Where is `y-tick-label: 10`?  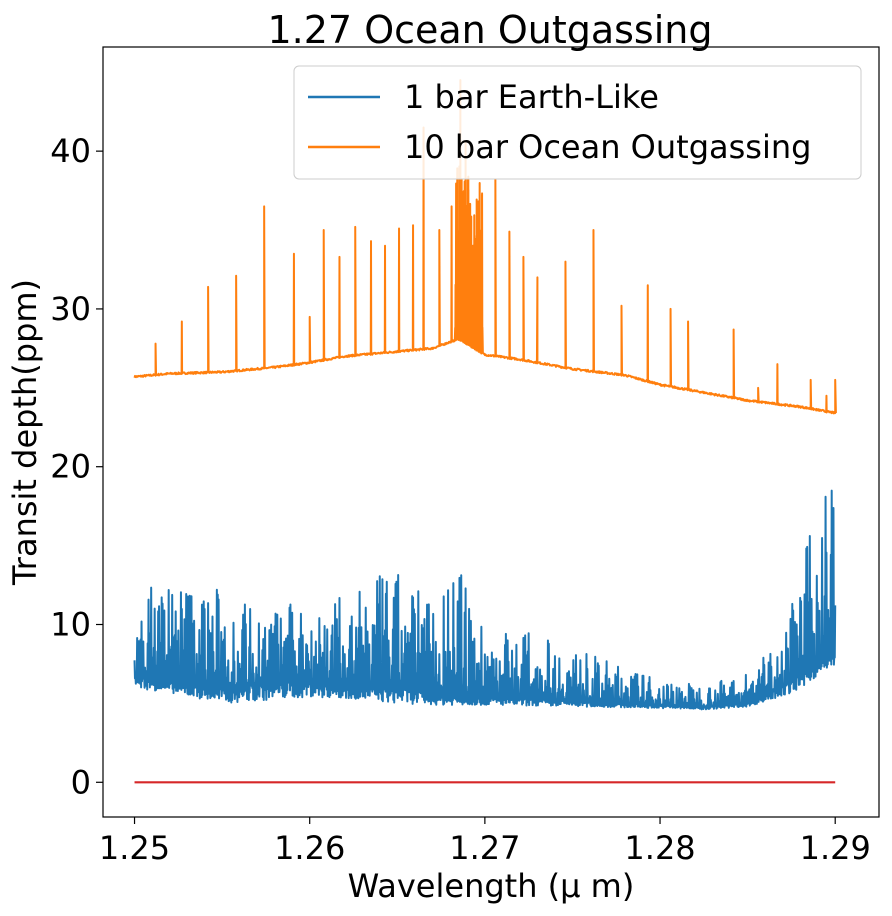
y-tick-label: 10 is located at coordinates (70, 625).